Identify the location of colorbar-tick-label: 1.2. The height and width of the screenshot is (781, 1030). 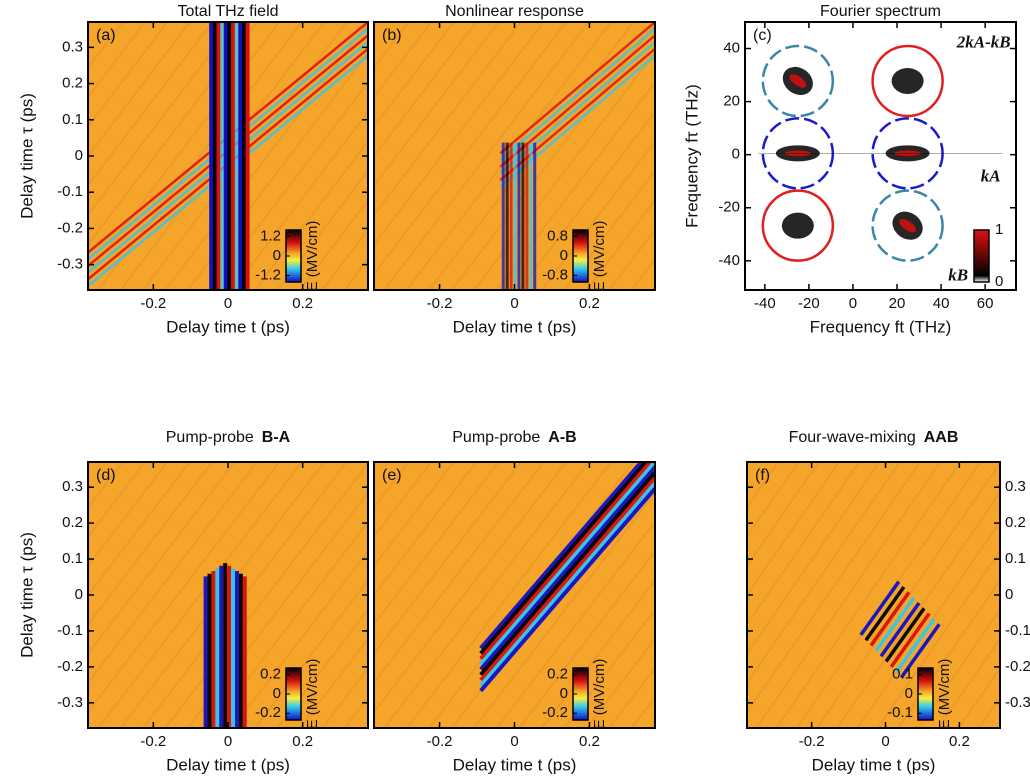
(270, 235).